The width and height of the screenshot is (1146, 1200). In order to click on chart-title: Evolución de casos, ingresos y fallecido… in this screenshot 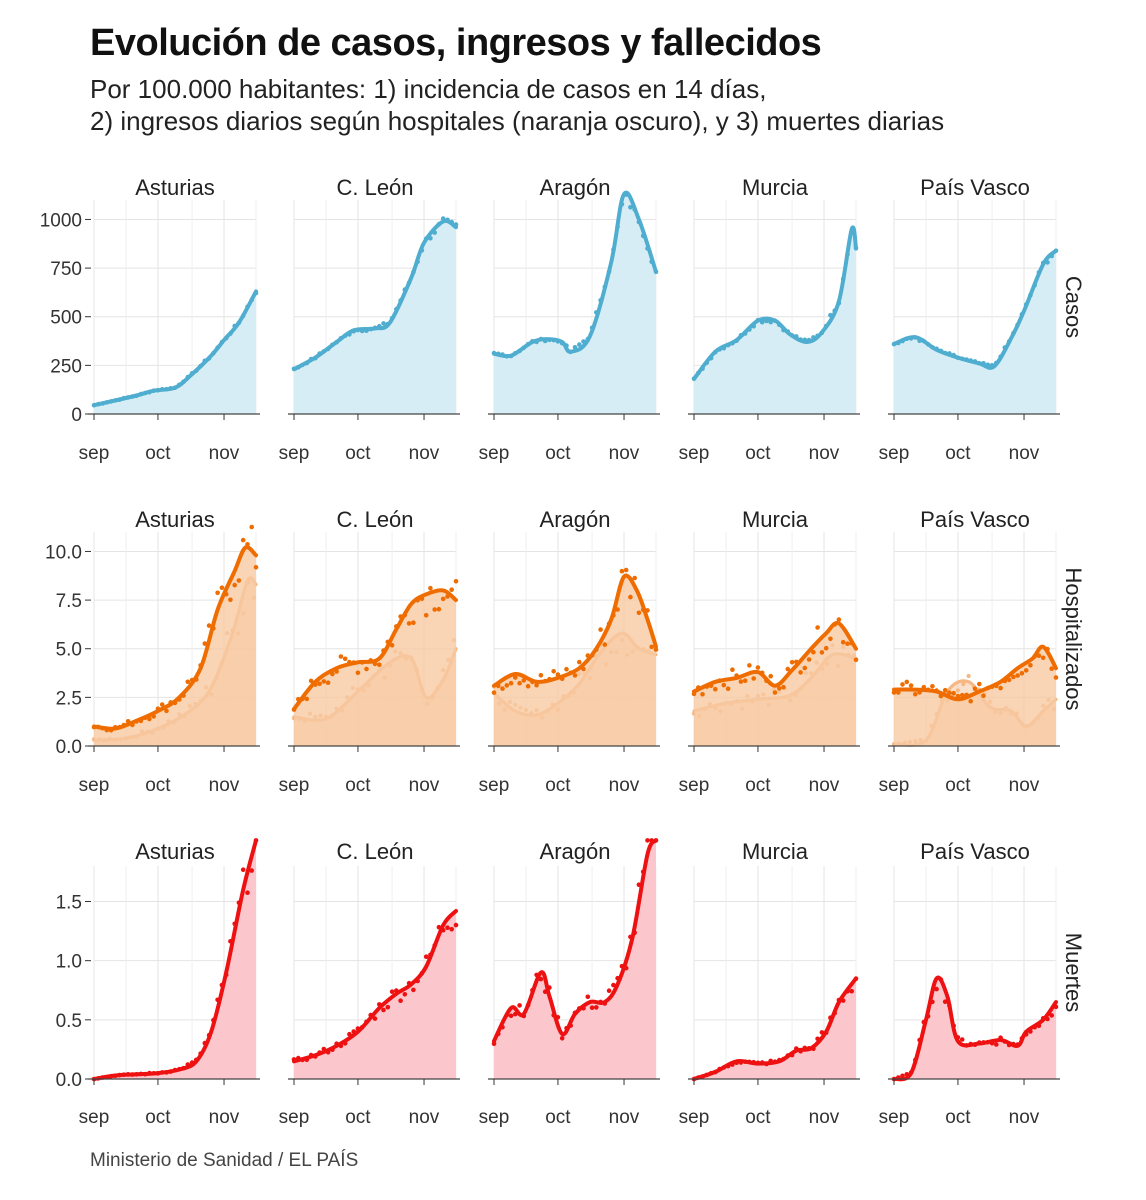, I will do `click(456, 43)`.